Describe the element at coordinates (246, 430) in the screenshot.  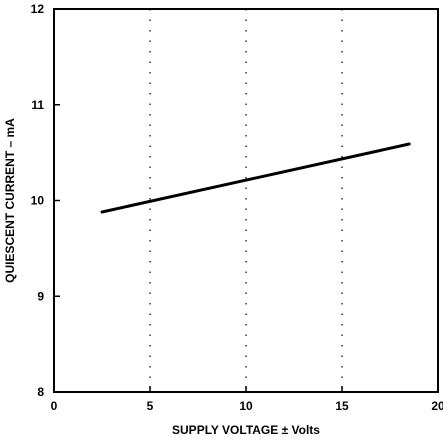
I see `x-axis-label: SUPPLY VOLTAGE ± Volts` at that location.